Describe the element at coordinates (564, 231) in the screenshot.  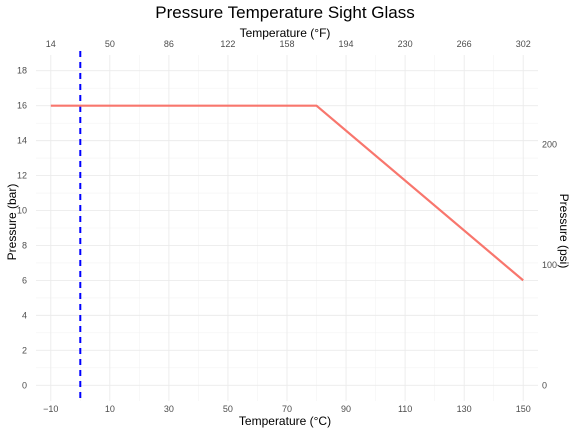
I see `y-right-axis-label: Pressure (psi)` at that location.